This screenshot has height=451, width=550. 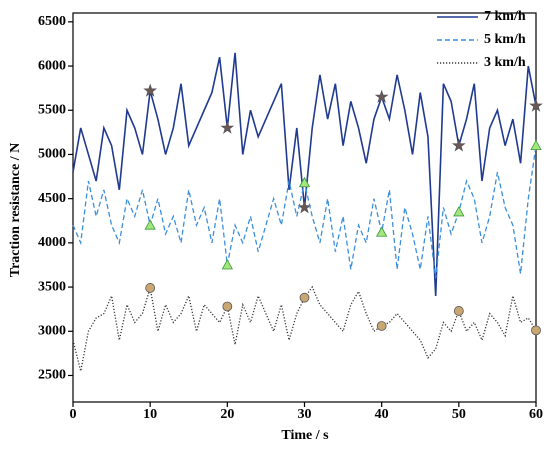 I want to click on x-tick-label: 60, so click(x=536, y=414).